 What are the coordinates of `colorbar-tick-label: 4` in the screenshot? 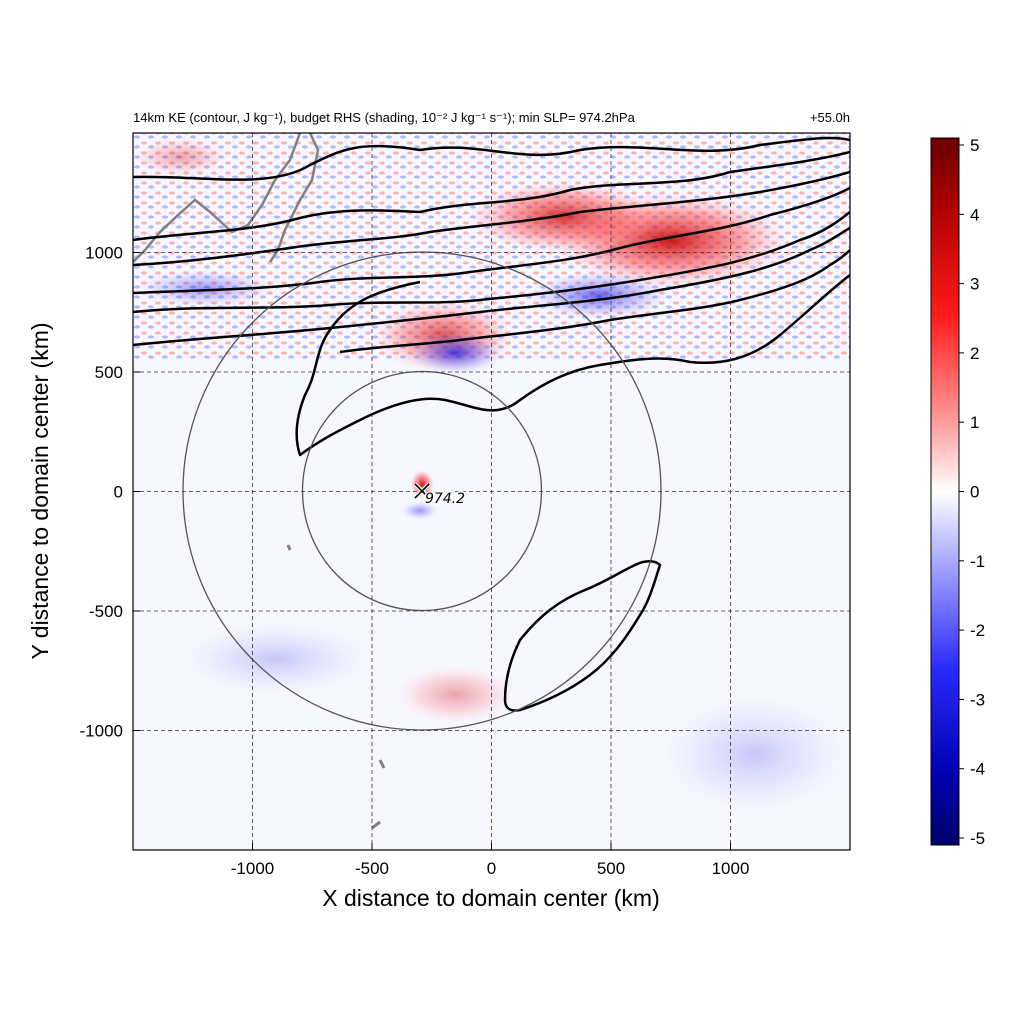 It's located at (974, 214).